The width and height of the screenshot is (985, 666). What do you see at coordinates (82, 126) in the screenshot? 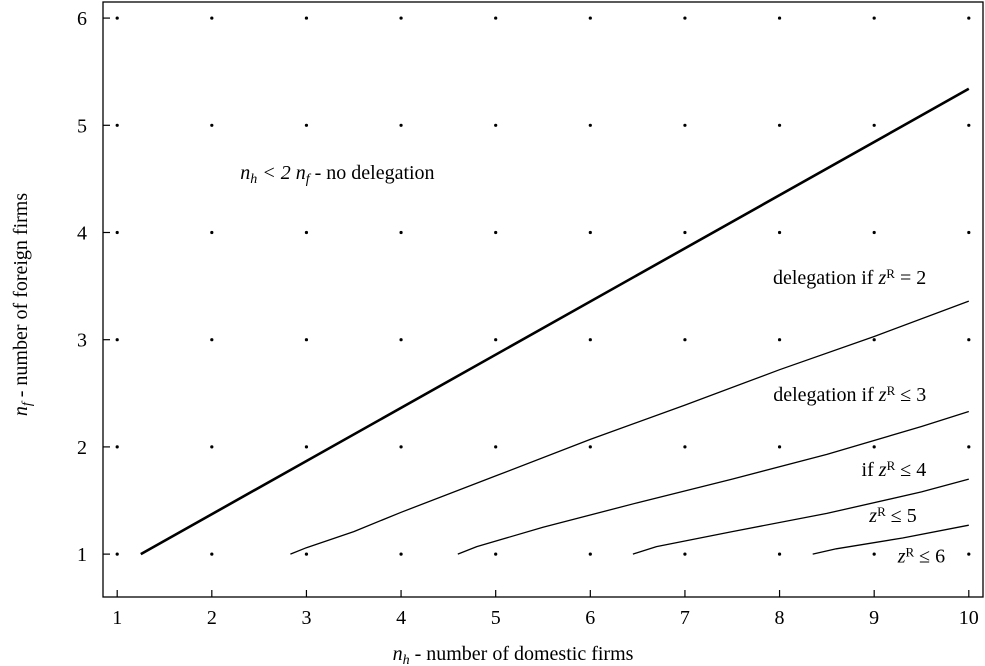
I see `y-tick-label: 5` at bounding box center [82, 126].